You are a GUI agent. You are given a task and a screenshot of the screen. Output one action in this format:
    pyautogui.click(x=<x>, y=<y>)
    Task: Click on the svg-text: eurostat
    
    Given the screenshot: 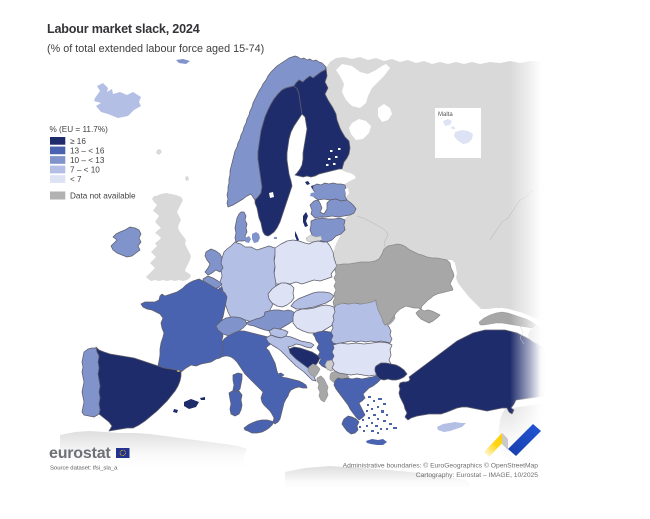 What is the action you would take?
    pyautogui.click(x=80, y=453)
    